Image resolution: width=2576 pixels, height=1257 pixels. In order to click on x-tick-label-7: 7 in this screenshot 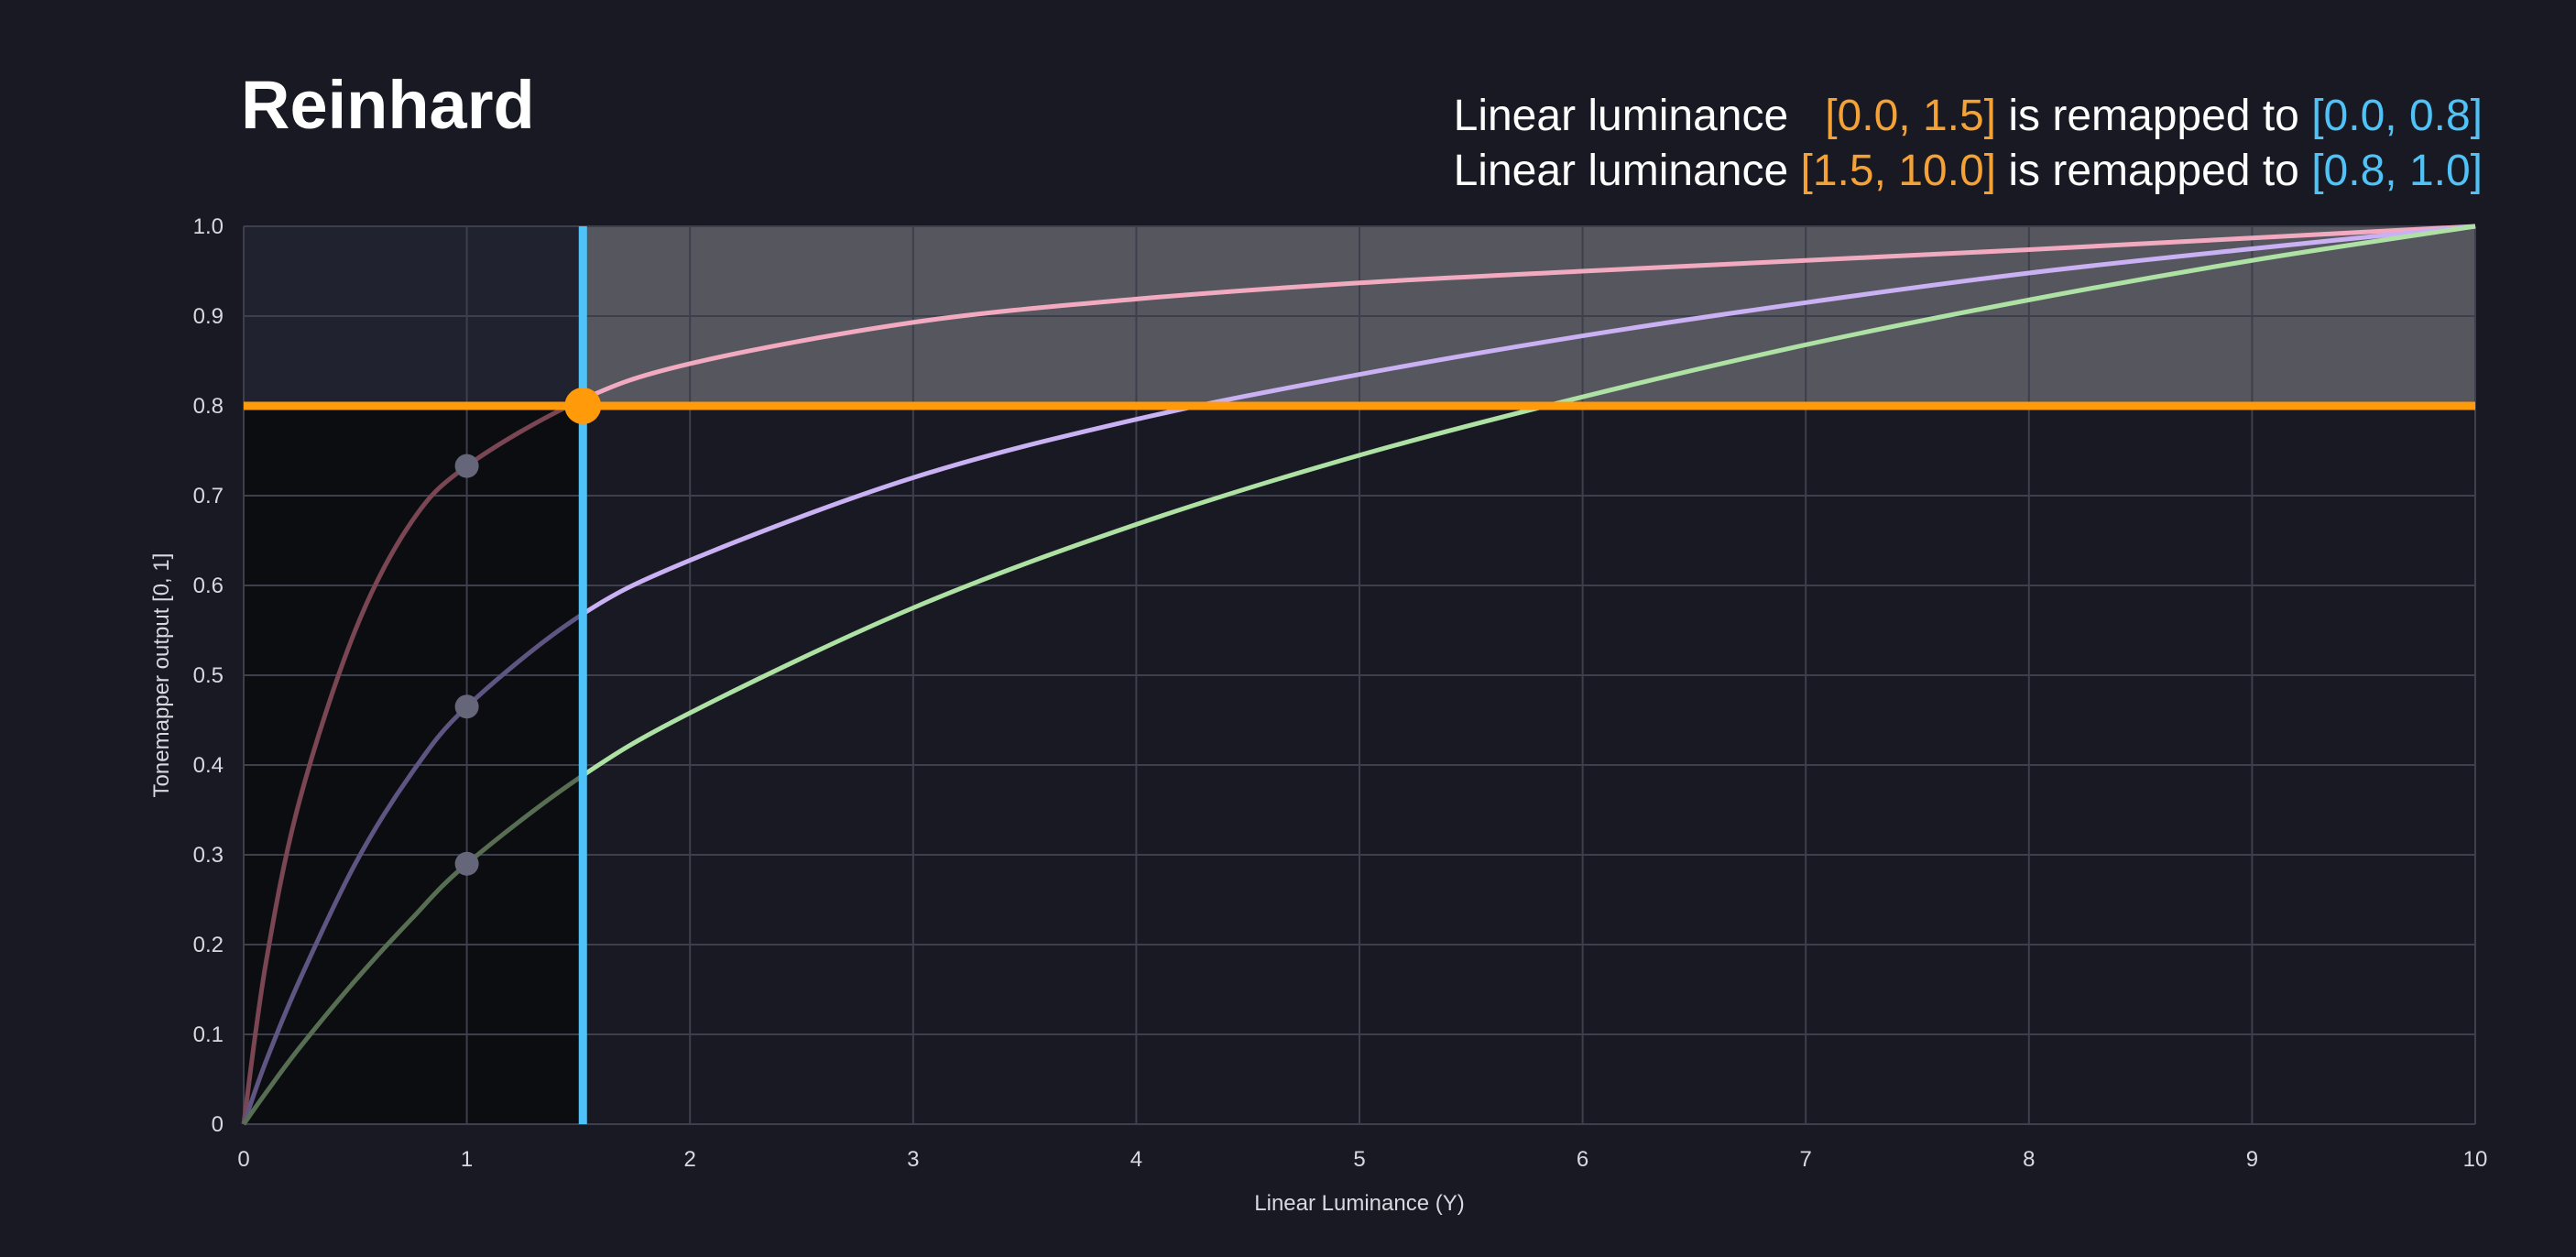, I will do `click(1806, 1159)`.